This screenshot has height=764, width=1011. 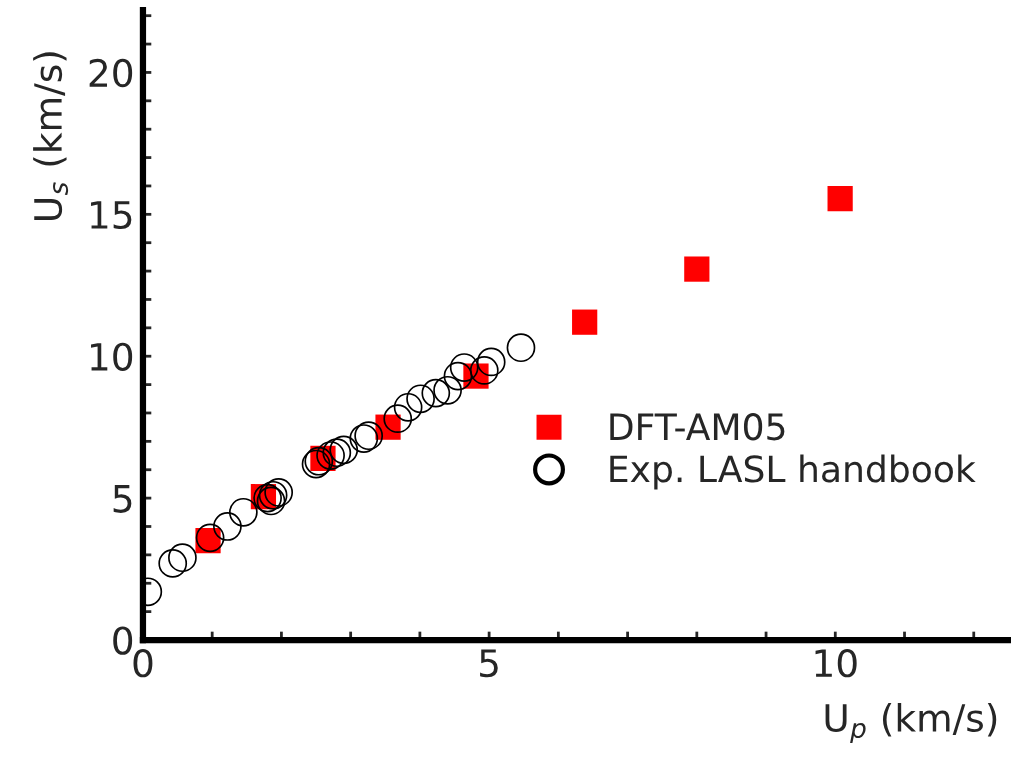 I want to click on x-axis-title: U$_{p}$ (km/s), so click(x=911, y=723).